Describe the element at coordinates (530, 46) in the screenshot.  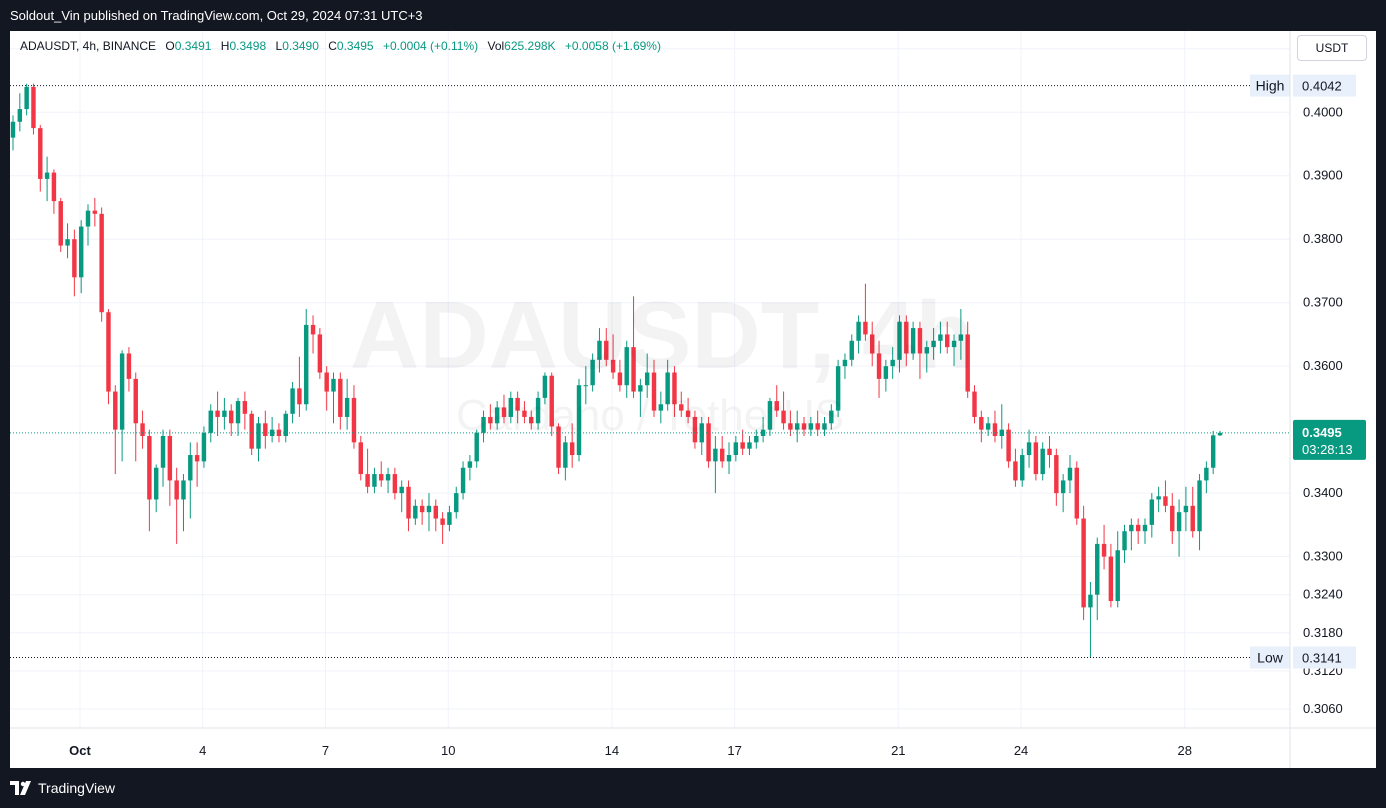
I see `legend-vol: 625.298K` at that location.